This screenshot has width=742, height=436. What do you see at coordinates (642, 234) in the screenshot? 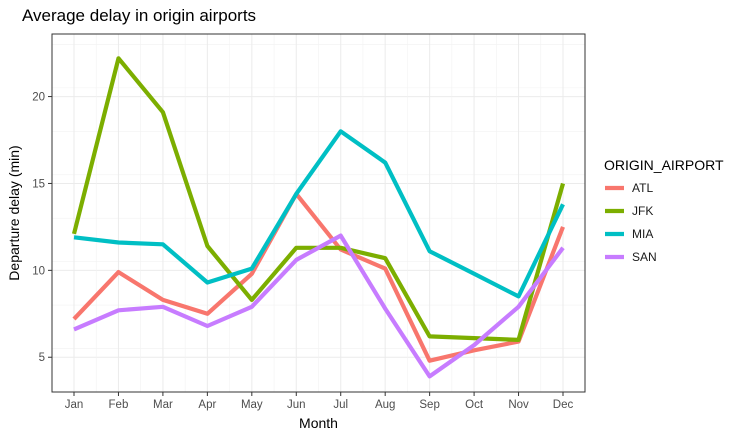
I see `legend-label-mia: MIA` at bounding box center [642, 234].